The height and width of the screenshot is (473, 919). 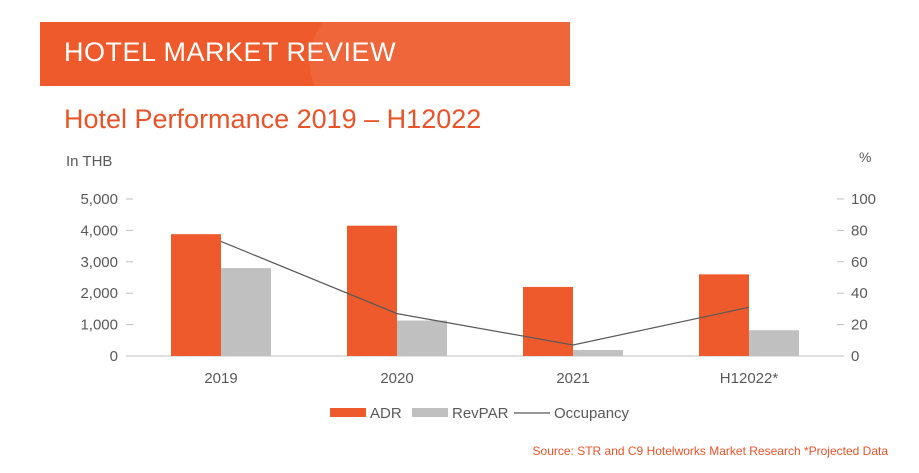 What do you see at coordinates (865, 157) in the screenshot?
I see `y-right-axis-title: %` at bounding box center [865, 157].